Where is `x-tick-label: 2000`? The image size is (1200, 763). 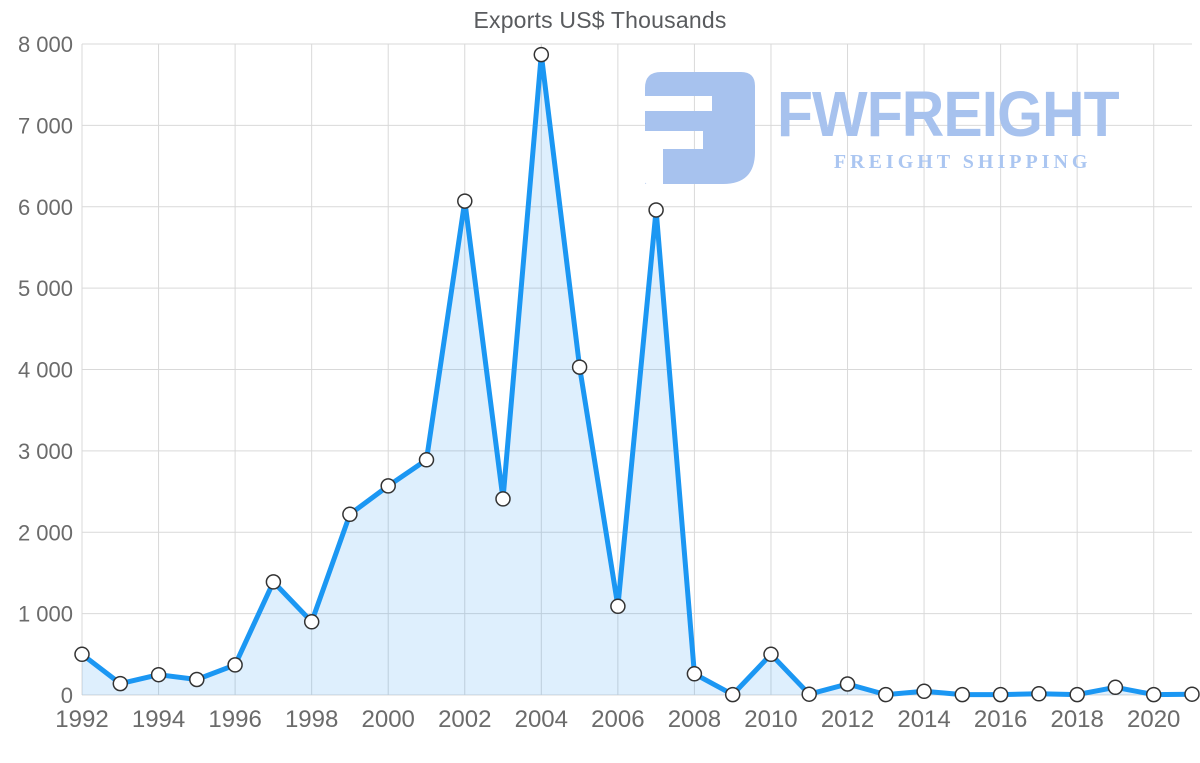 x-tick-label: 2000 is located at coordinates (388, 719).